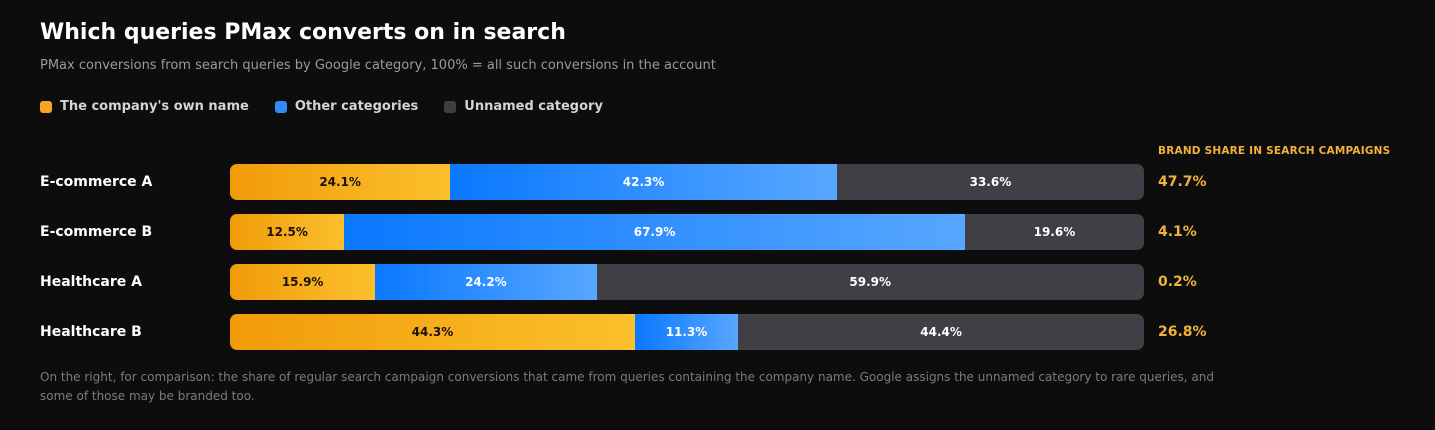 The width and height of the screenshot is (1435, 430). What do you see at coordinates (1054, 232) in the screenshot?
I see `bar-segment-unnamed: 19.6%` at bounding box center [1054, 232].